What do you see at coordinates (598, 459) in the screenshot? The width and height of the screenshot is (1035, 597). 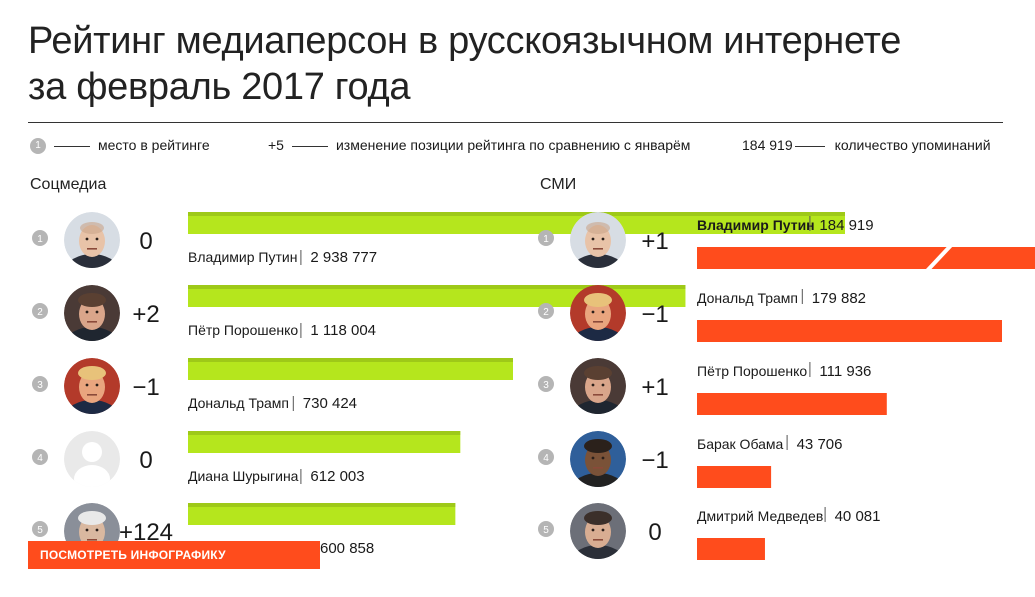 I see `obama-avatar` at bounding box center [598, 459].